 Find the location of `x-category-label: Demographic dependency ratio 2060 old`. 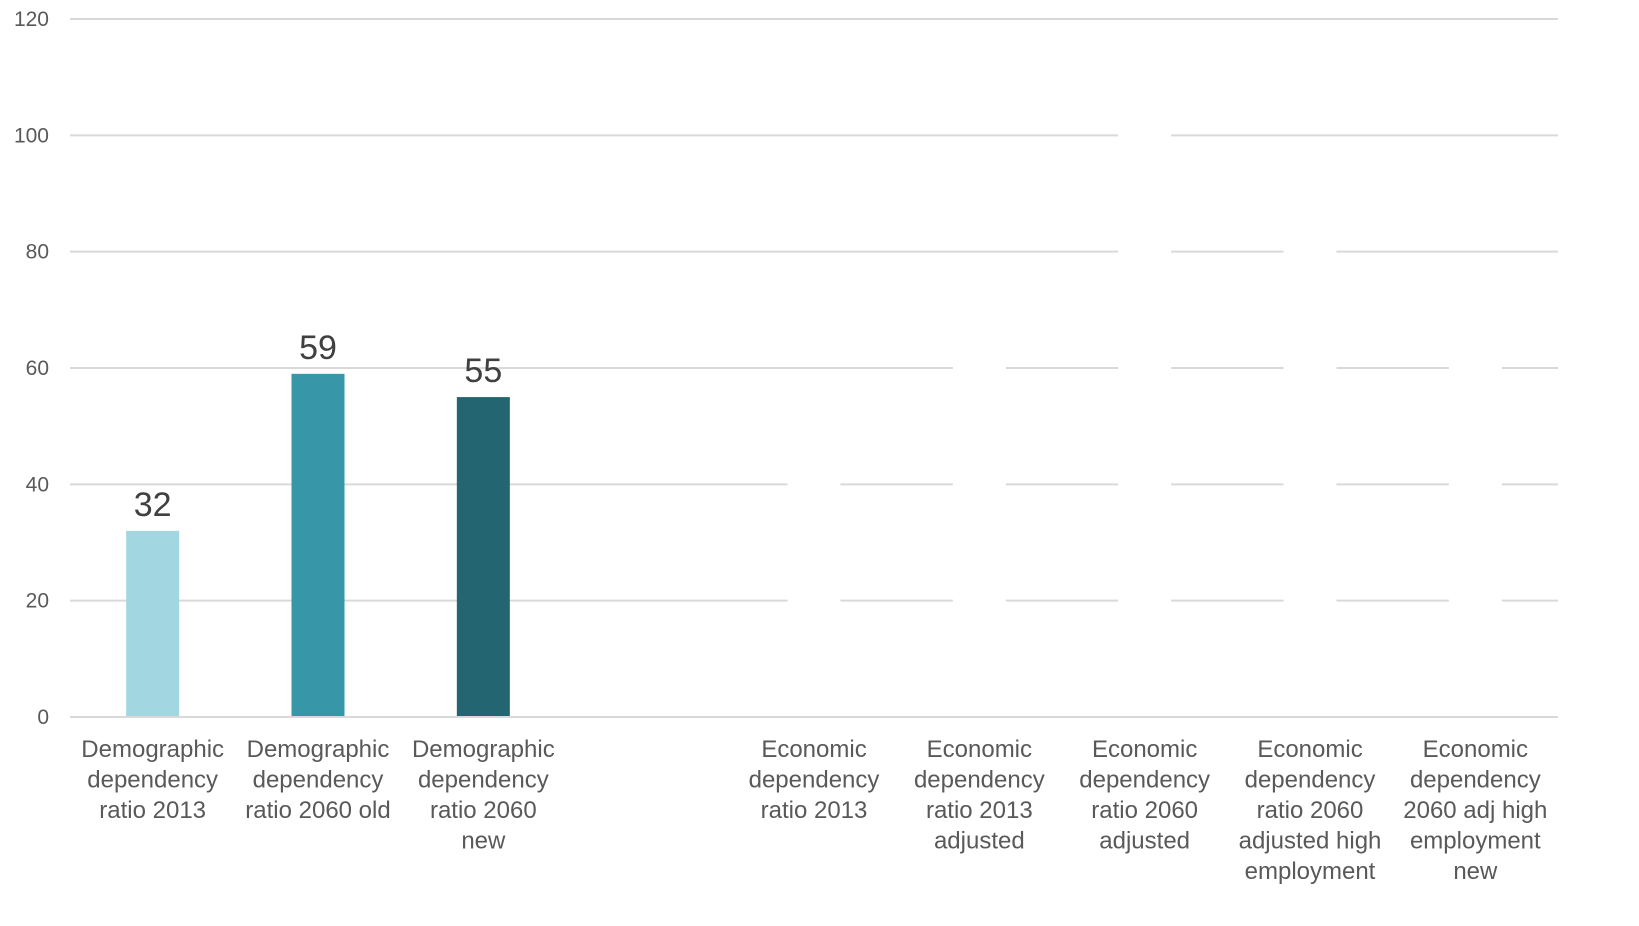

x-category-label: Demographic dependency ratio 2060 old is located at coordinates (317, 780).